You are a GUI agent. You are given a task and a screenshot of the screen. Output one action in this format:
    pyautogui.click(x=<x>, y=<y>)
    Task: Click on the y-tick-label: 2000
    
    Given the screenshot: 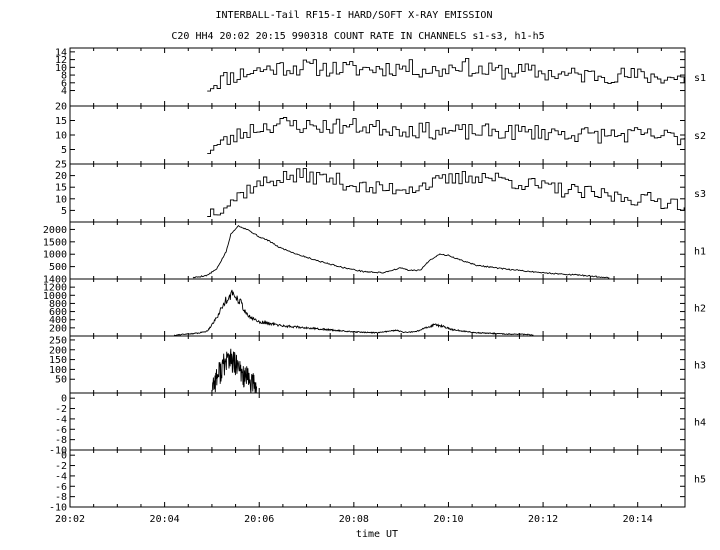 What is the action you would take?
    pyautogui.click(x=55, y=230)
    